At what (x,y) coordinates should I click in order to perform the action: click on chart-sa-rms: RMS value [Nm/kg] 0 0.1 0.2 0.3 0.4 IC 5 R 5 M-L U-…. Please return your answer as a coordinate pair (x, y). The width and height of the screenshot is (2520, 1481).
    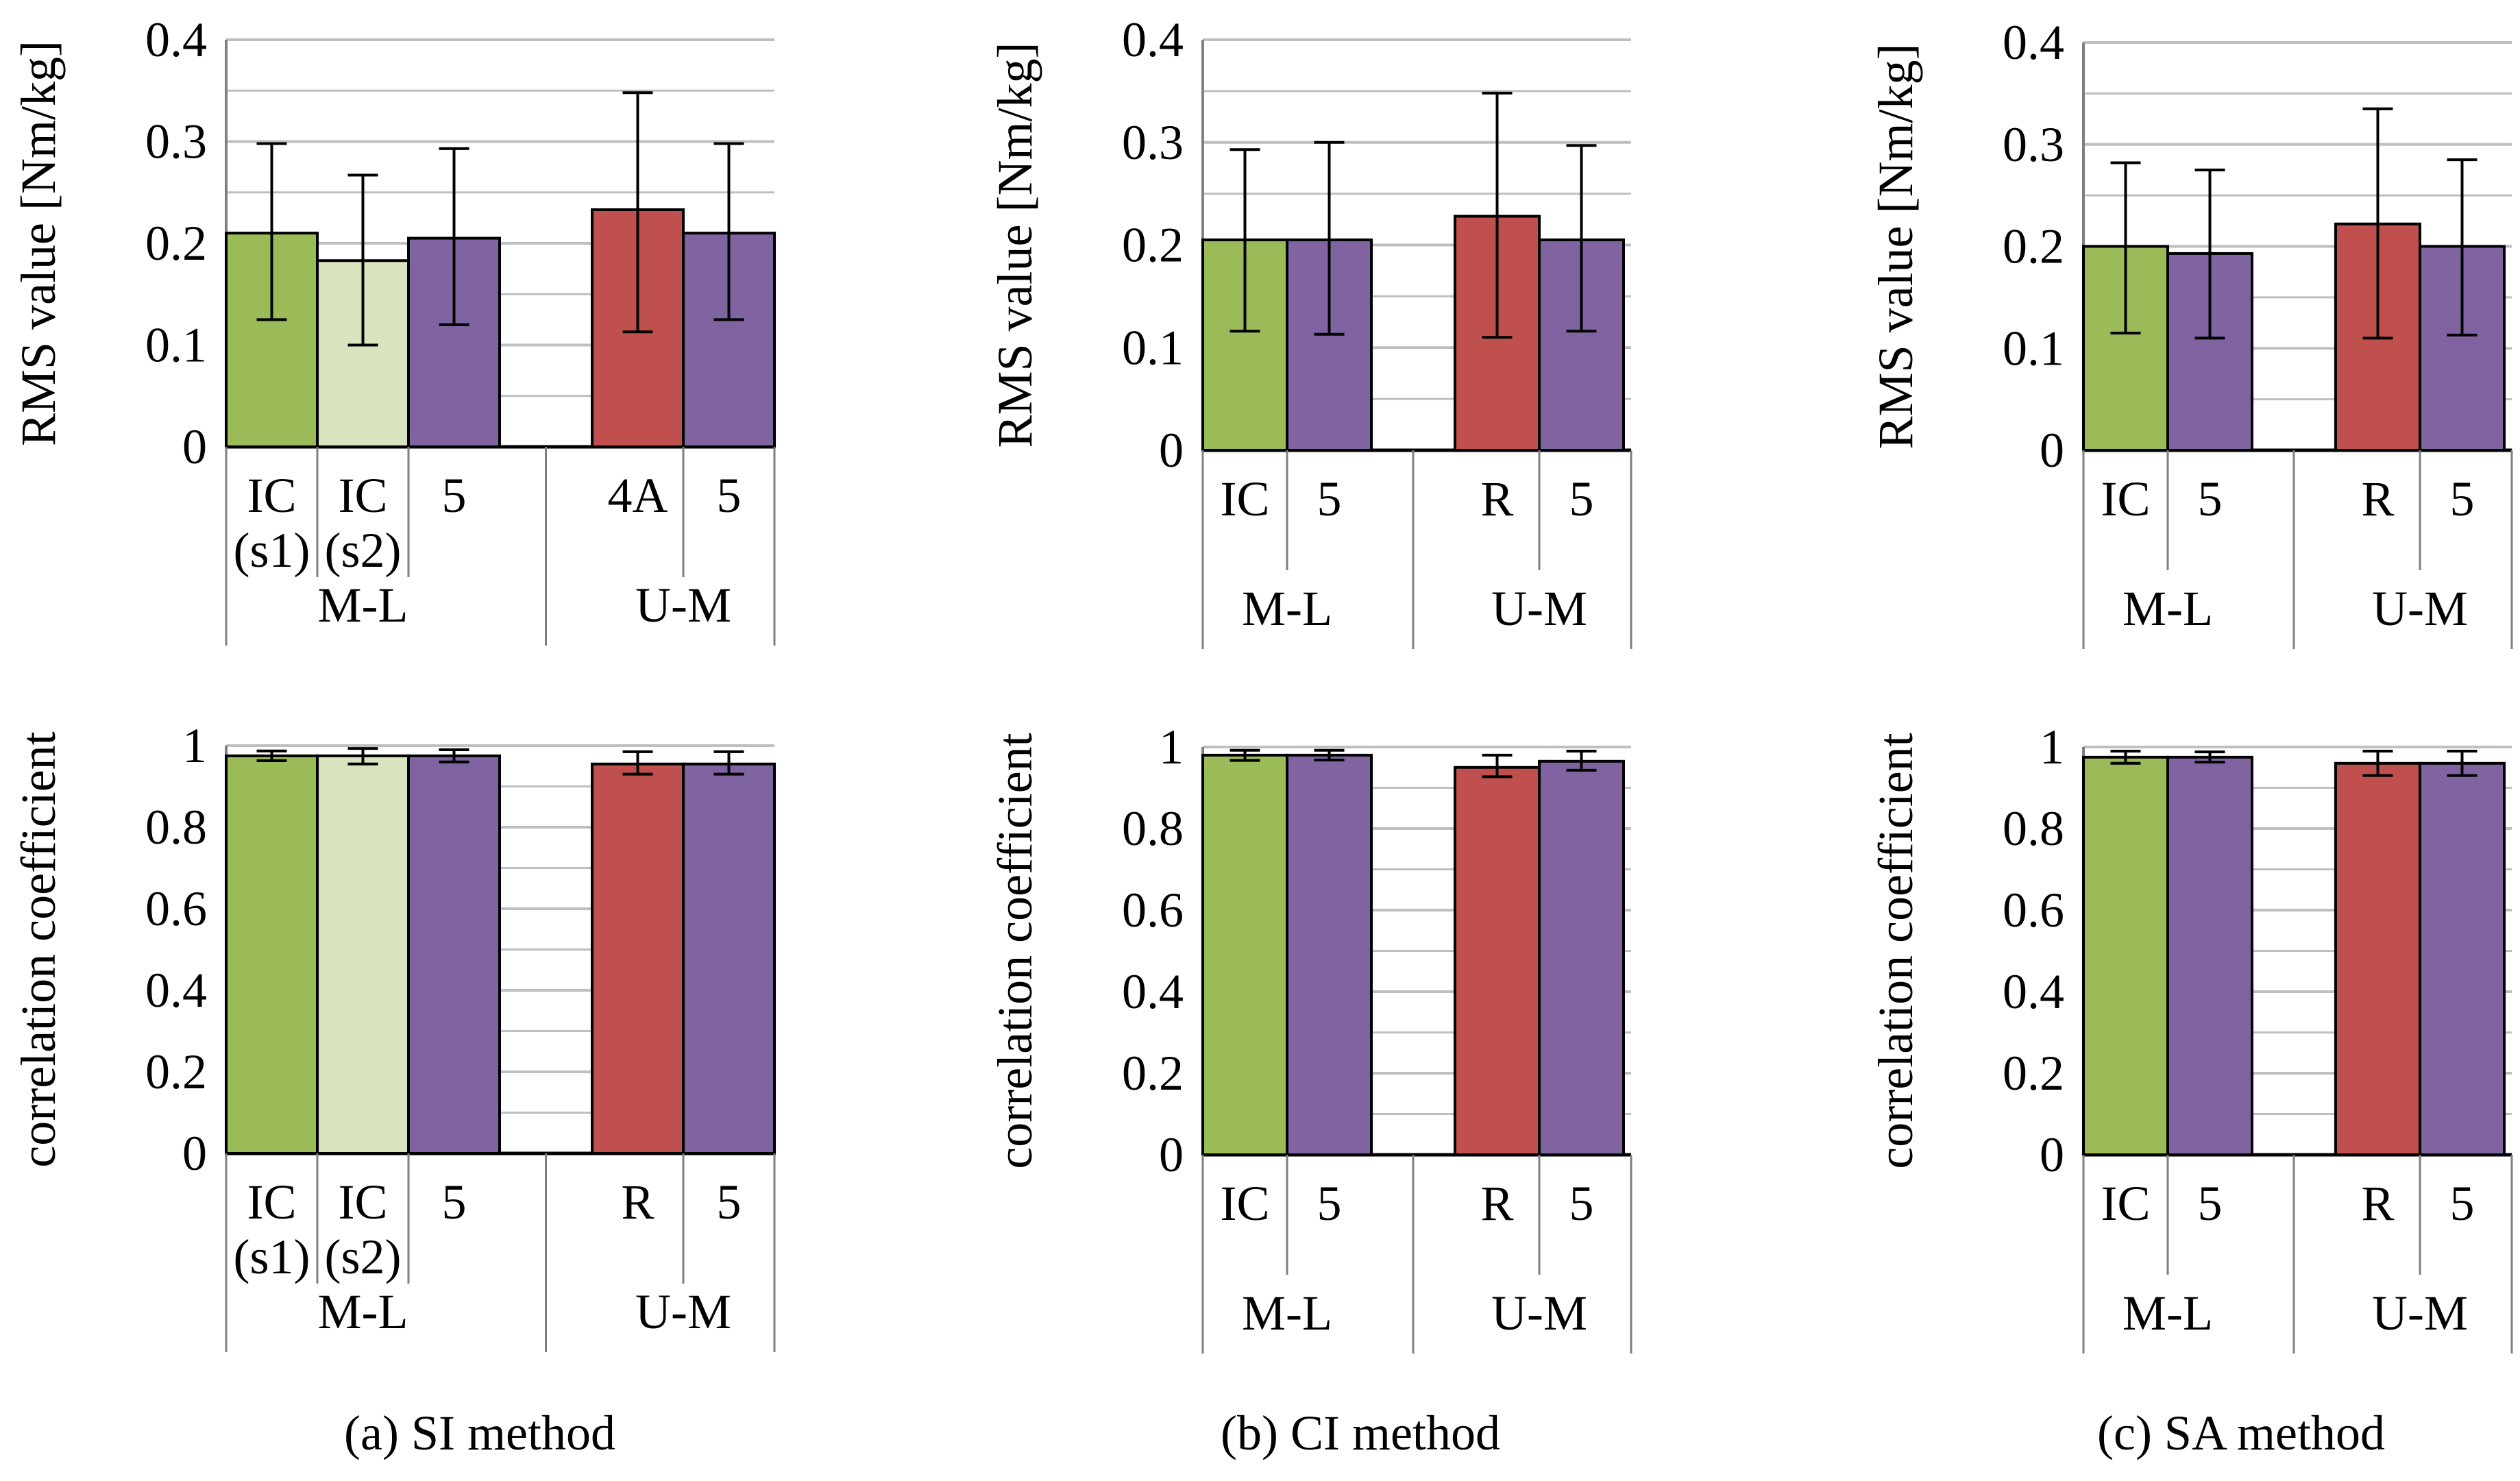
    Looking at the image, I should click on (2190, 332).